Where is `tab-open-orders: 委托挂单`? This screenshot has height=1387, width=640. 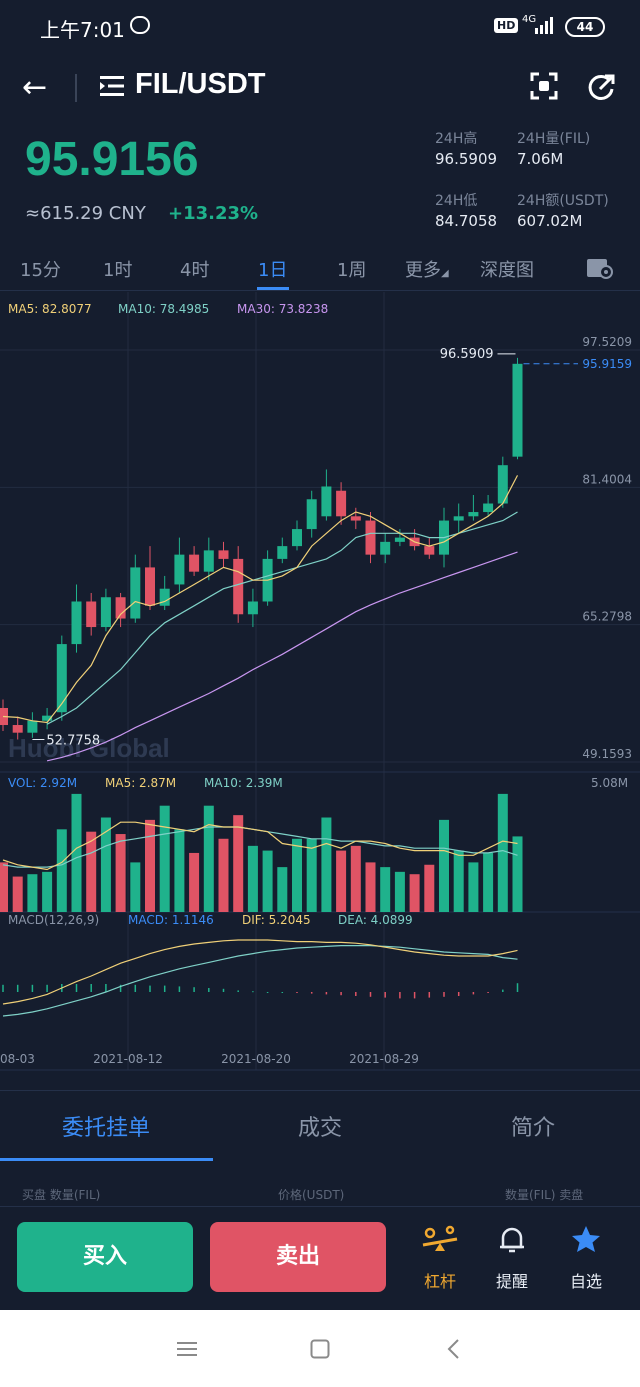 tab-open-orders: 委托挂单 is located at coordinates (106, 1128).